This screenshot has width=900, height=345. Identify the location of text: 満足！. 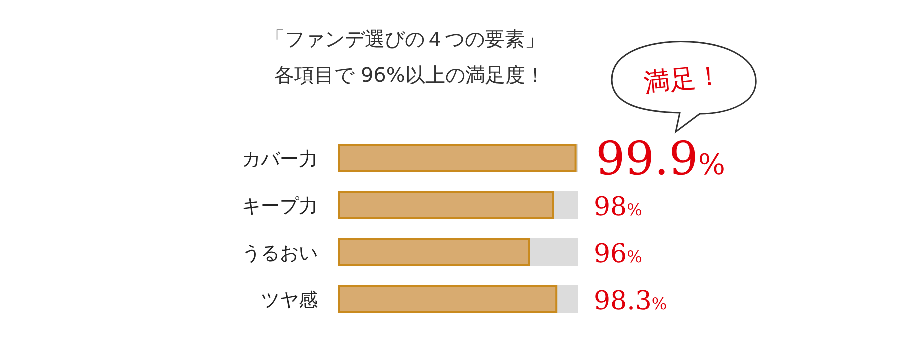
(683, 80).